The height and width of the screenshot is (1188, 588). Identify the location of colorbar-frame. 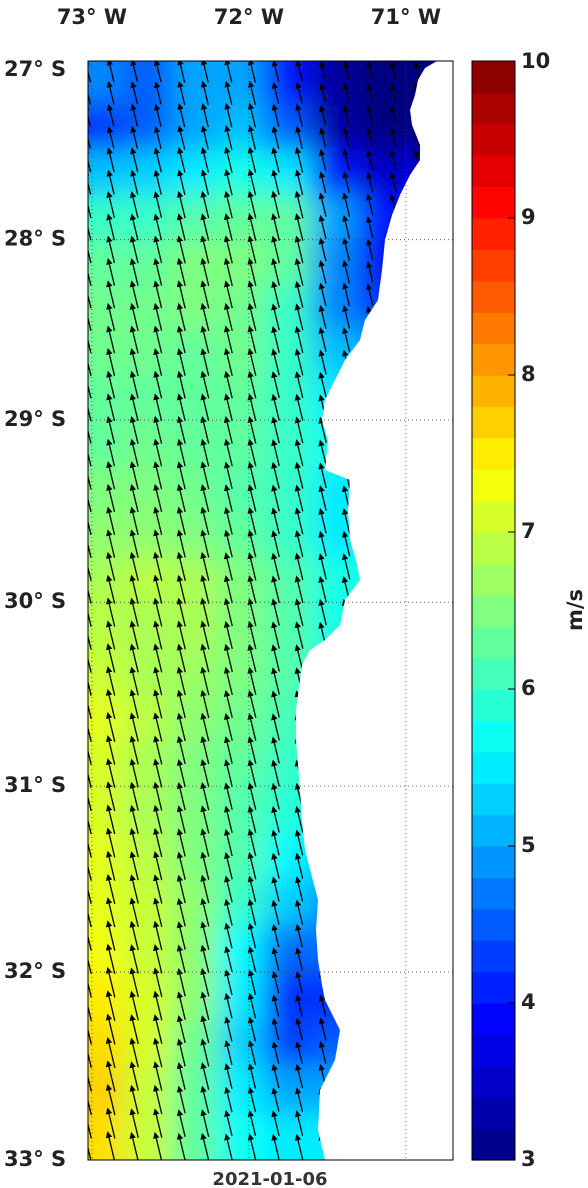
(493, 610).